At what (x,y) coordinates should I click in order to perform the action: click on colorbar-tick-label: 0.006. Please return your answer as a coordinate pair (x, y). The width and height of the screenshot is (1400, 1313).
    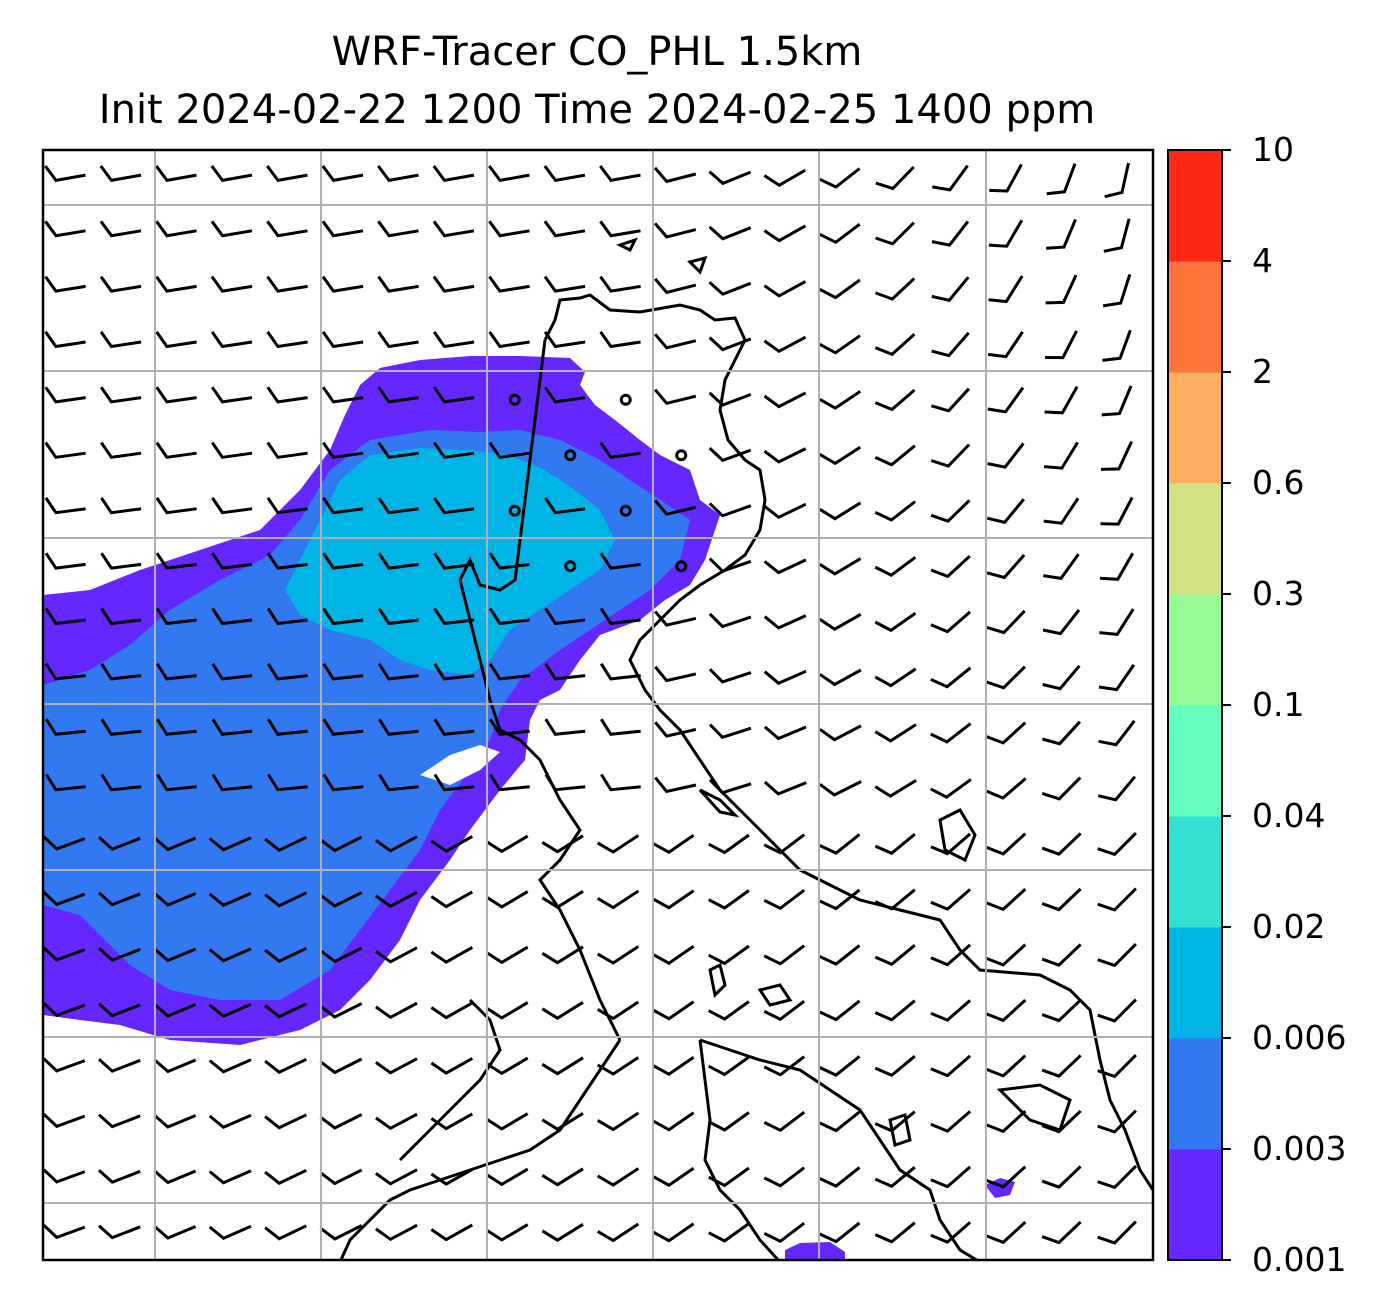
    Looking at the image, I should click on (1299, 1037).